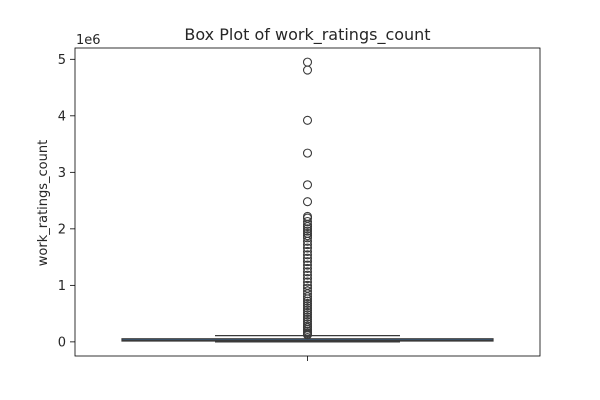 This screenshot has width=600, height=400. I want to click on y-scale-label: 1e6, so click(88, 40).